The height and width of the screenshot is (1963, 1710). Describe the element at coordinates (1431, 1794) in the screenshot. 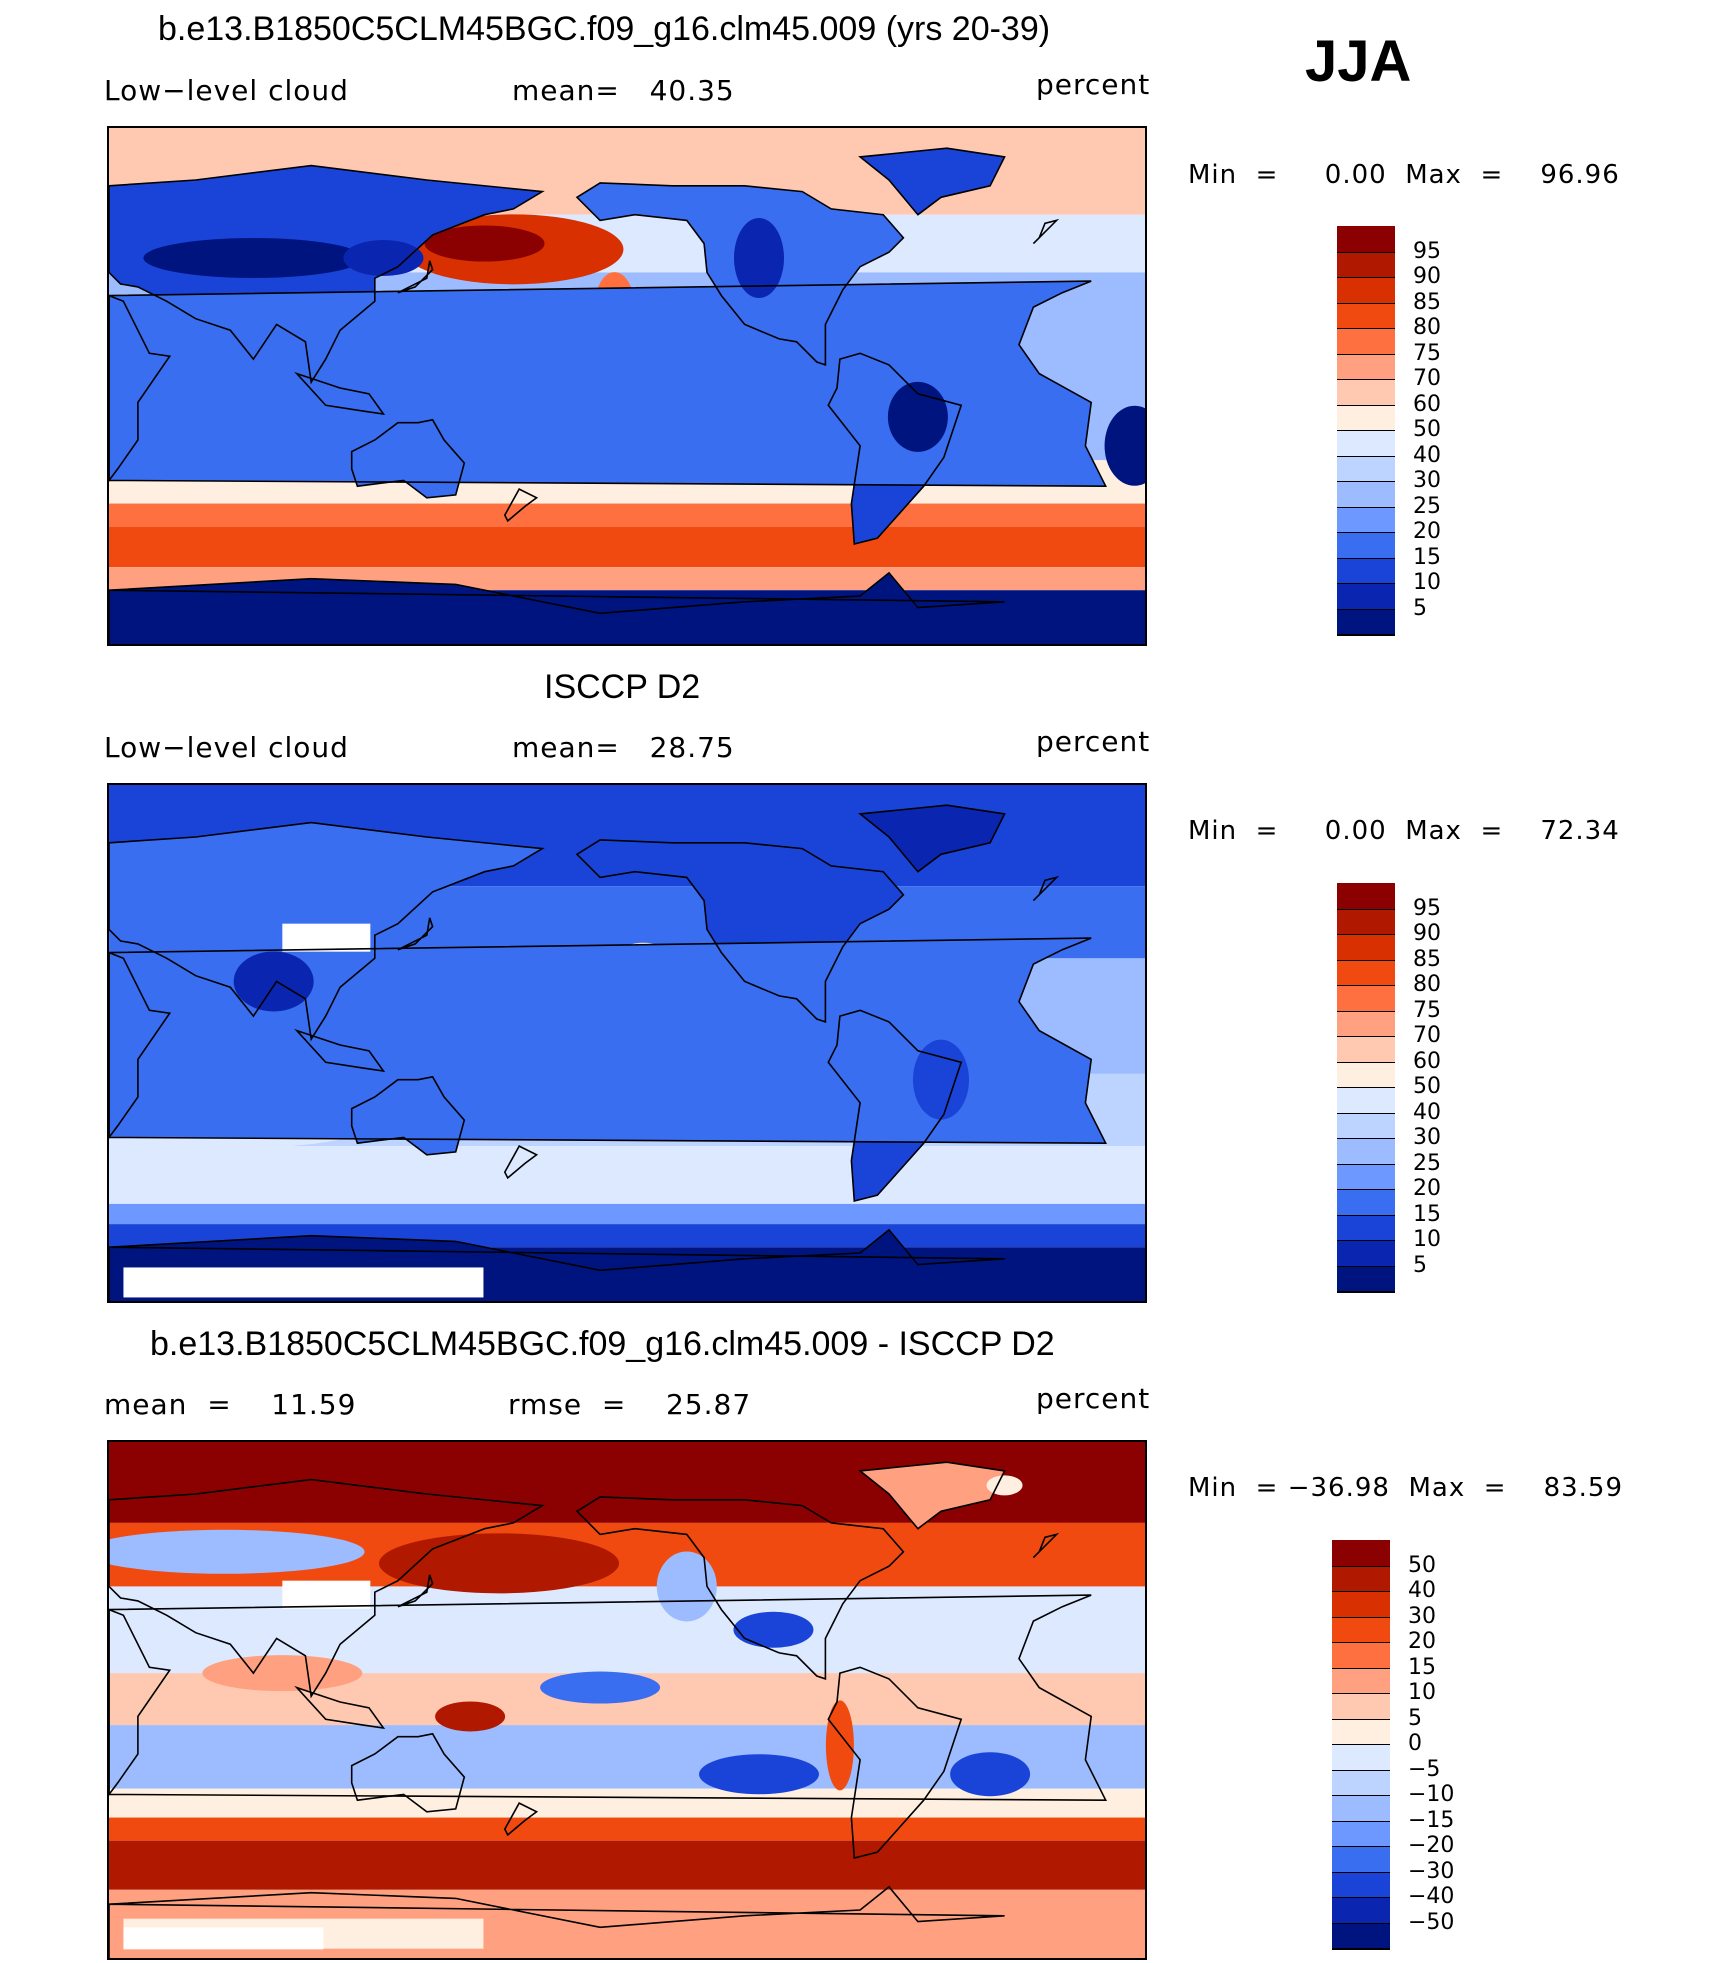

I see `colorbar-tick-label: −10` at that location.